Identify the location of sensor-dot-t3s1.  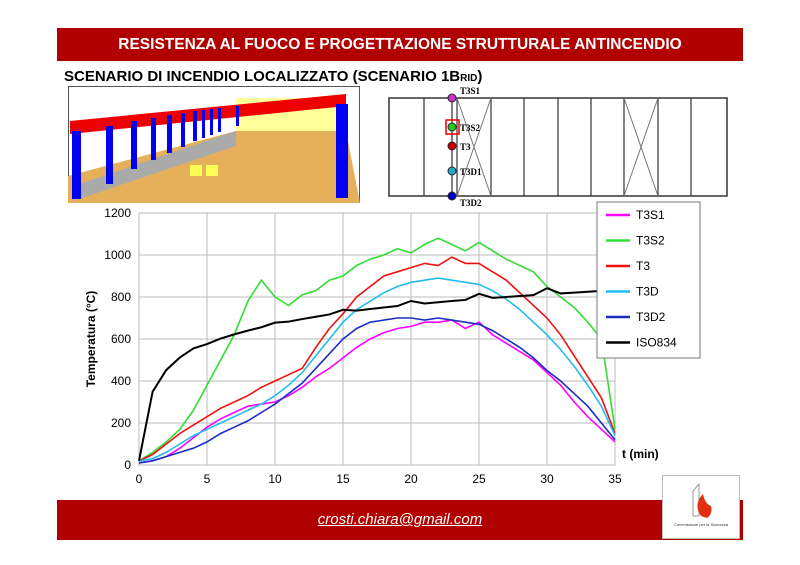
(452, 98).